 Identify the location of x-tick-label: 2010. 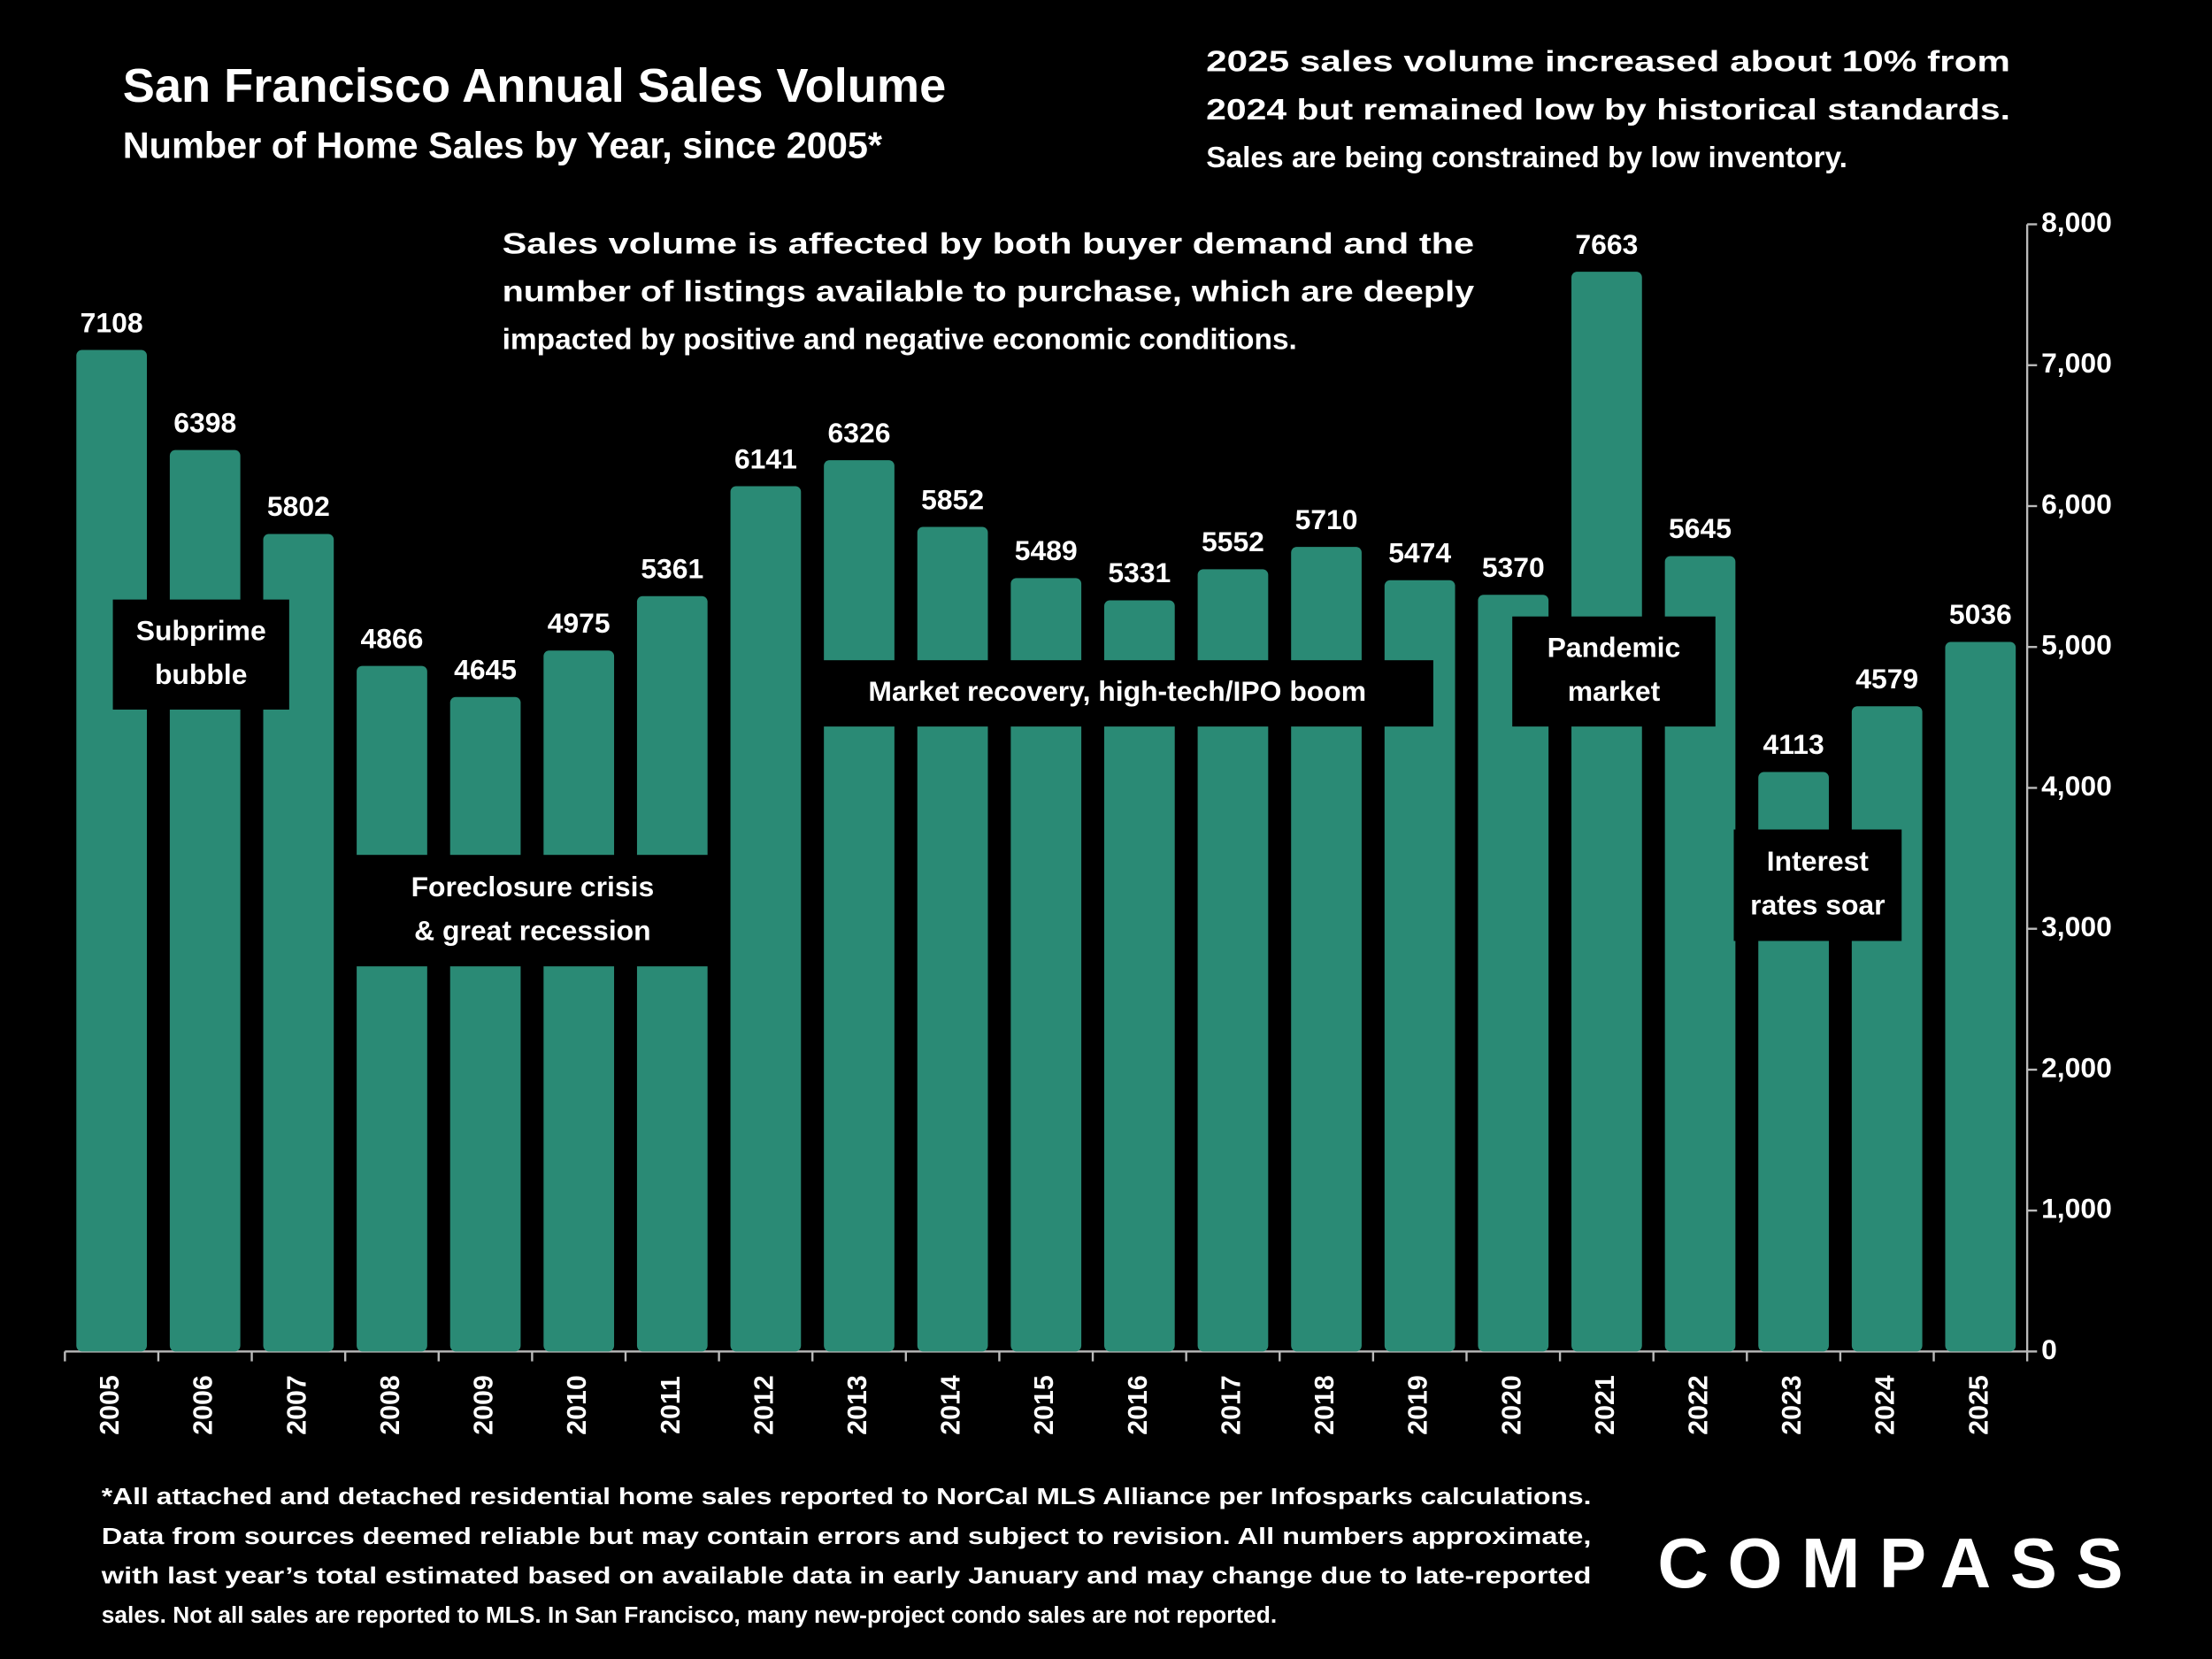
(578, 1404).